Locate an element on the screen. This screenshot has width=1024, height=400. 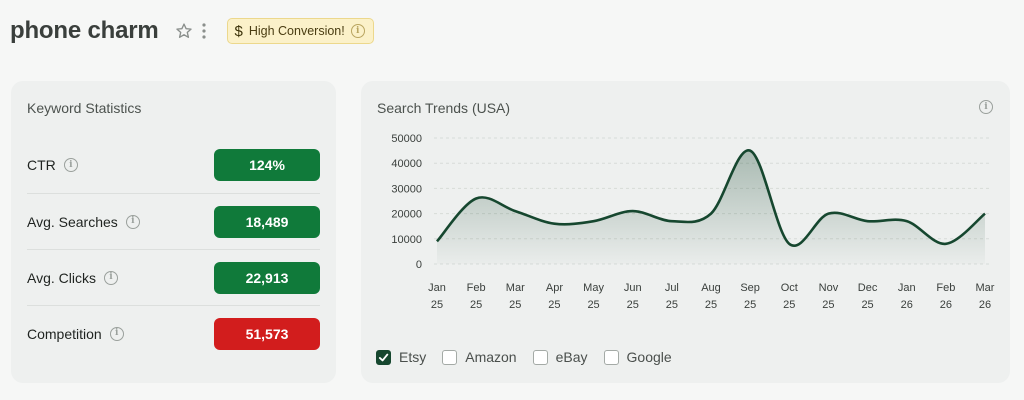
y-tick-label: 30000 is located at coordinates (406, 189).